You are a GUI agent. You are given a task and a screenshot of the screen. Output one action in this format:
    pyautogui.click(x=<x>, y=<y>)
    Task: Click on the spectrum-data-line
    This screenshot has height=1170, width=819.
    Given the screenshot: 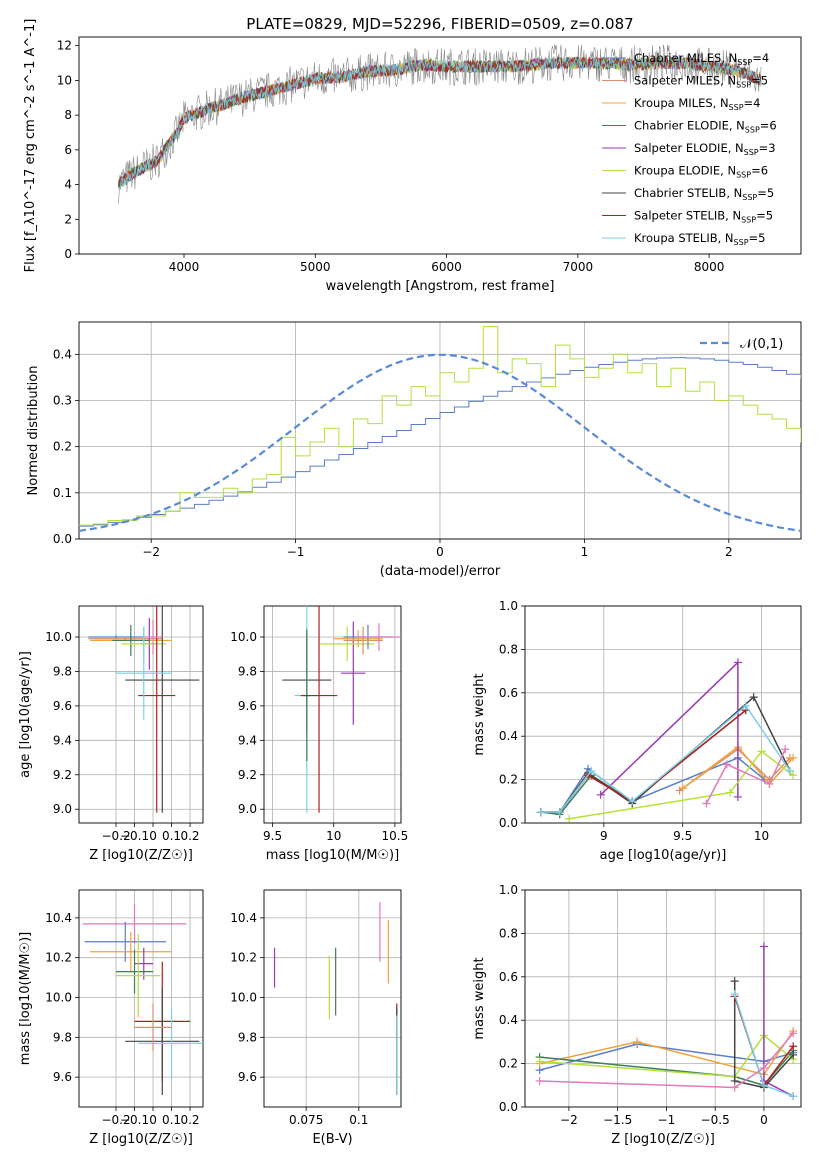 What is the action you would take?
    pyautogui.click(x=440, y=124)
    